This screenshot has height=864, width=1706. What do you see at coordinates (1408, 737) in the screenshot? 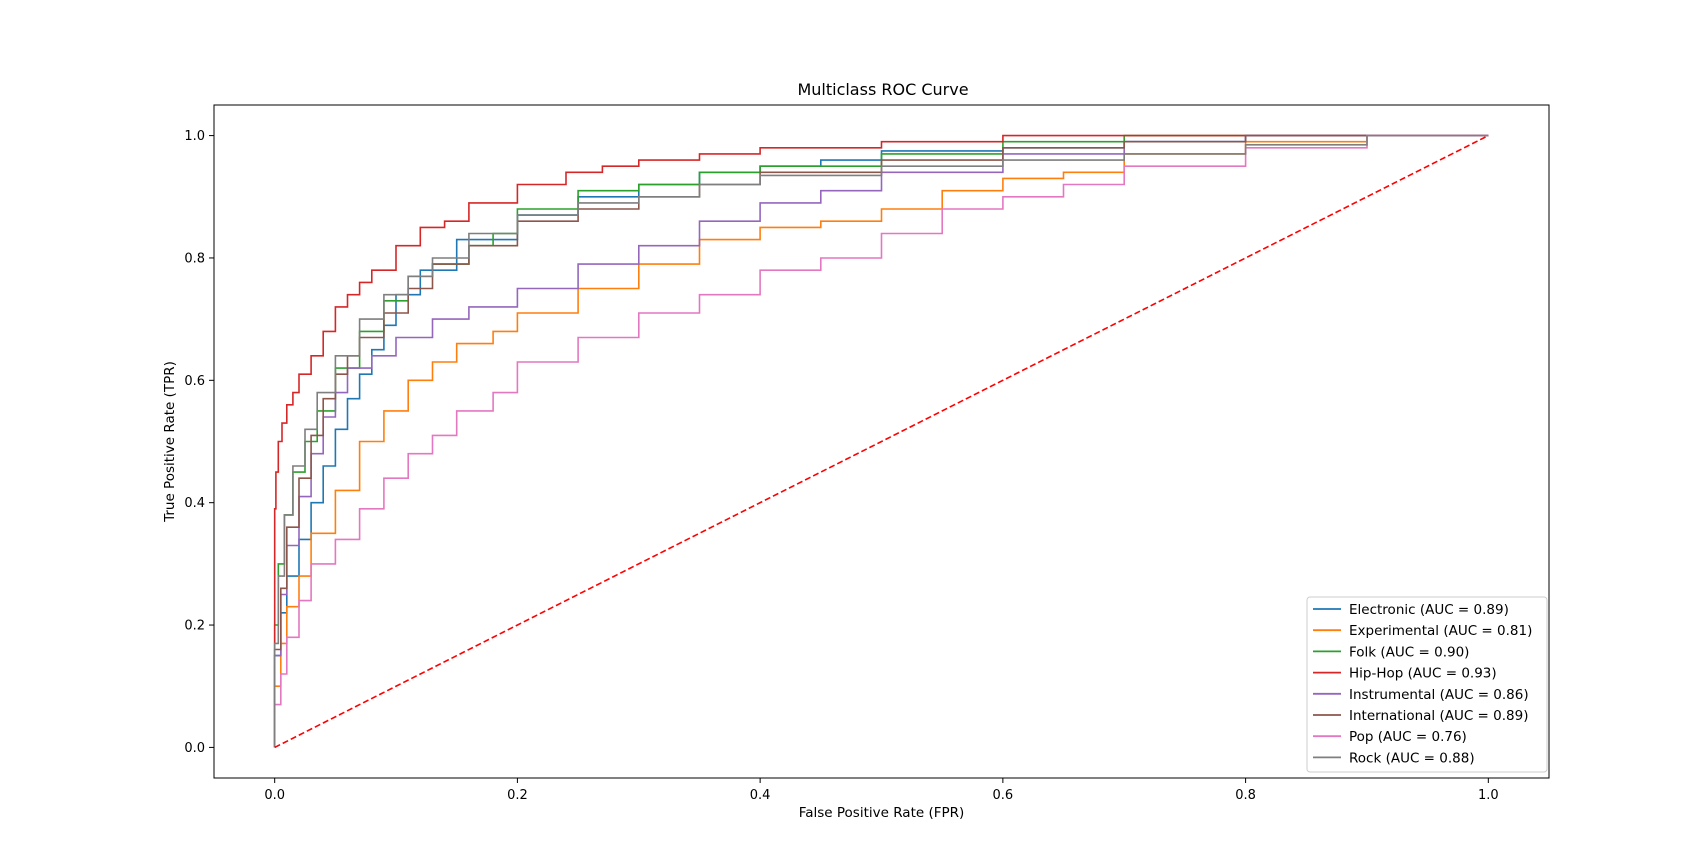
I see `legend-label-pop: Pop (AUC = 0.76)` at bounding box center [1408, 737].